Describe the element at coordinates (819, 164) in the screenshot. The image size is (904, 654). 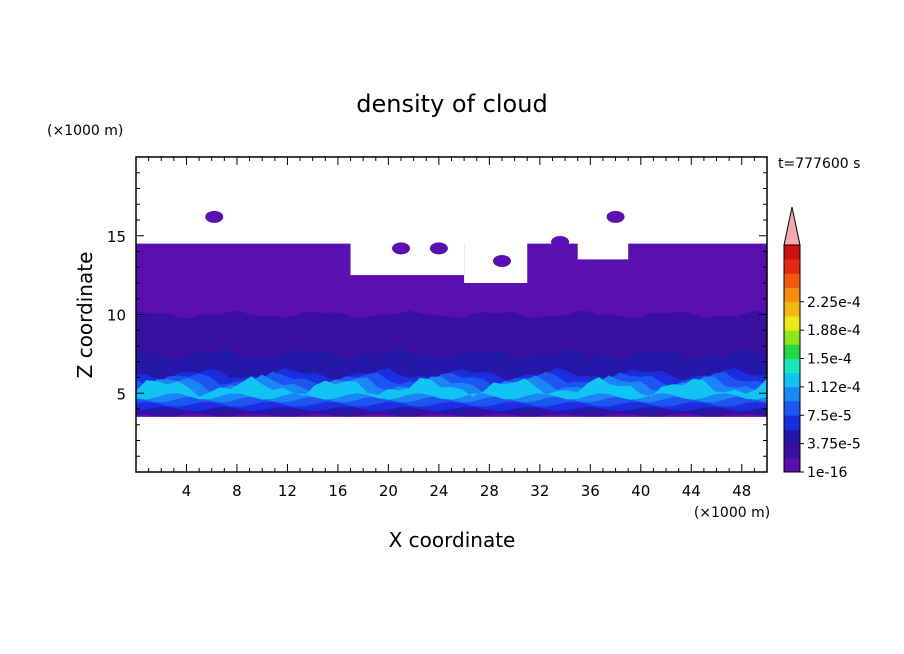
I see `time-label: t=777600 s` at that location.